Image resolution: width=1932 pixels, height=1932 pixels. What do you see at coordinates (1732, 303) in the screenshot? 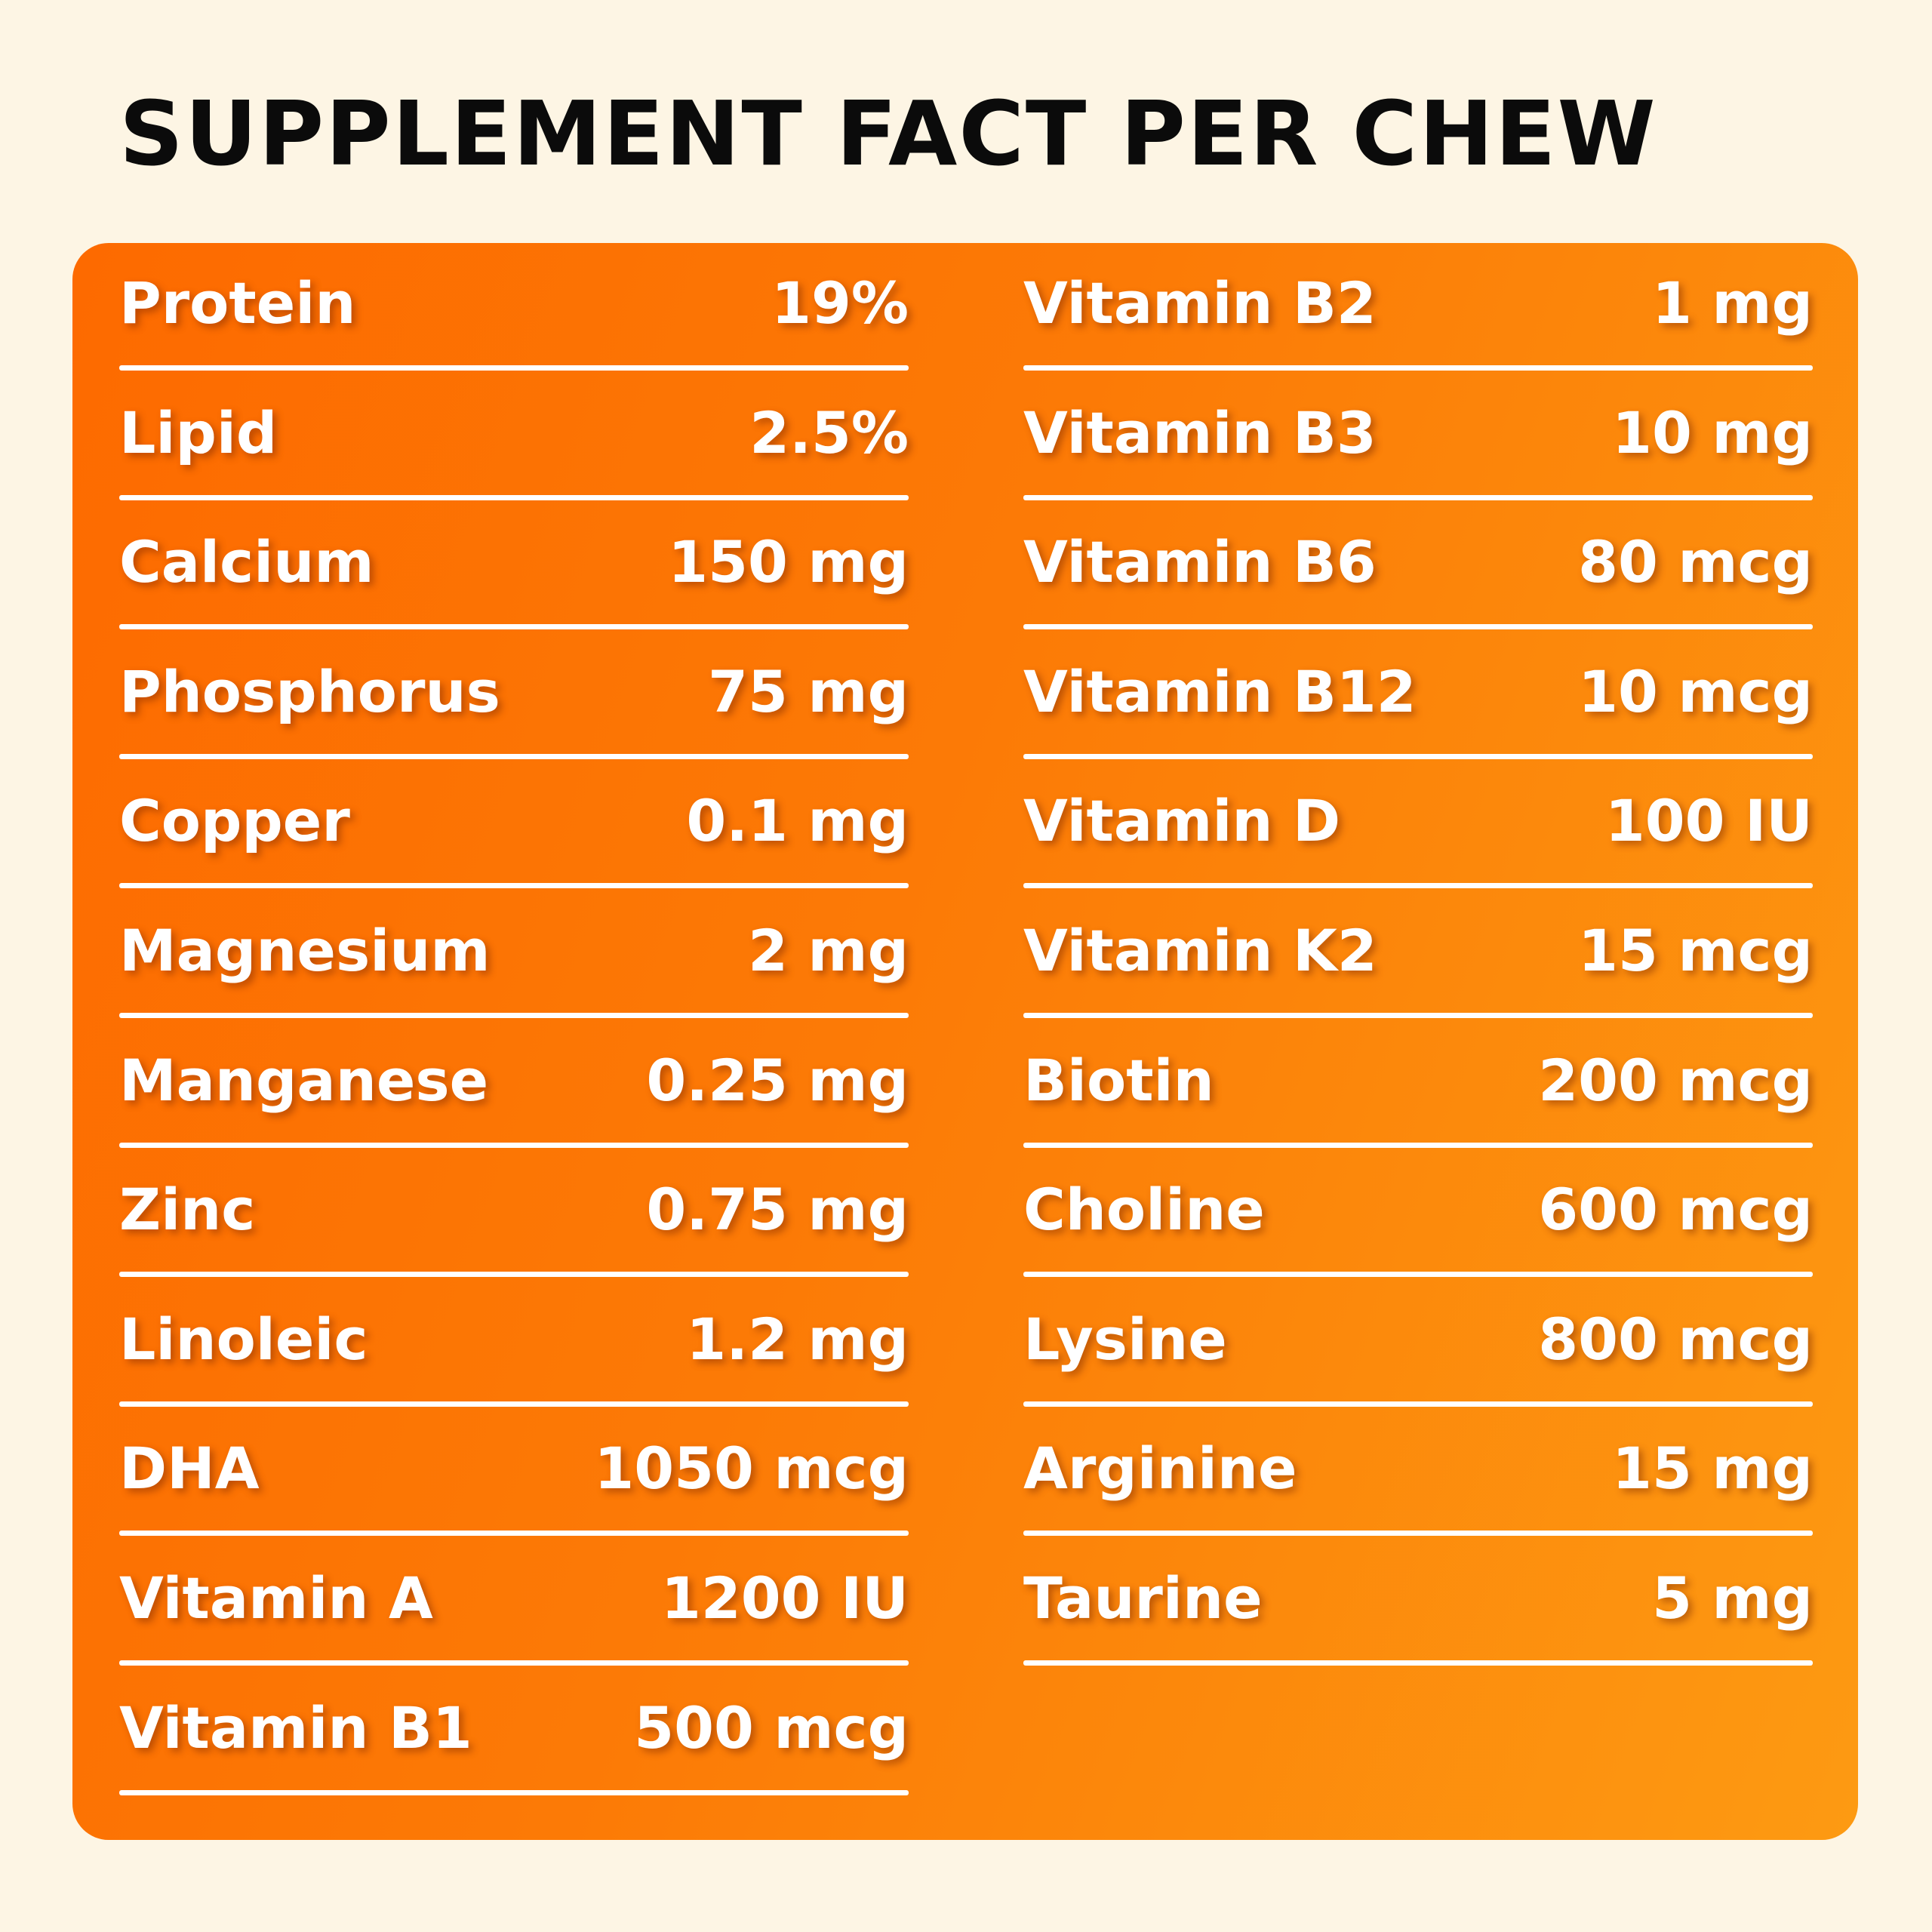
I see `fact-value: 1 mg` at bounding box center [1732, 303].